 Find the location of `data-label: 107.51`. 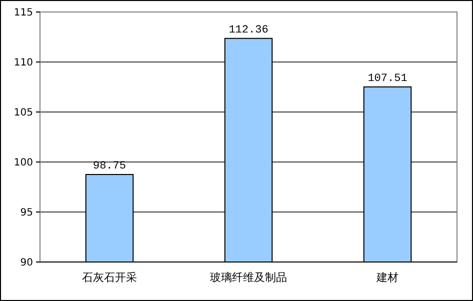

data-label: 107.51 is located at coordinates (388, 78).